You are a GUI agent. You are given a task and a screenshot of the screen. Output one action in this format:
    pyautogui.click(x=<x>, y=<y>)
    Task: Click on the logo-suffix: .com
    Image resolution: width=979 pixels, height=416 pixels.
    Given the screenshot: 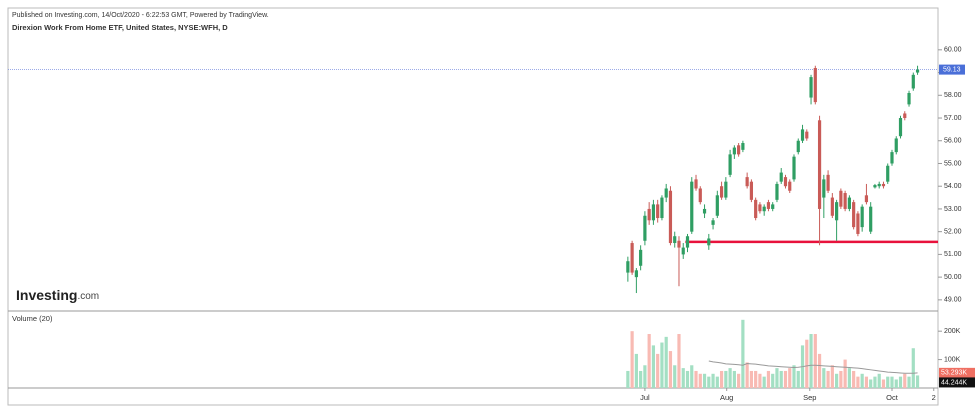 What is the action you would take?
    pyautogui.click(x=88, y=296)
    